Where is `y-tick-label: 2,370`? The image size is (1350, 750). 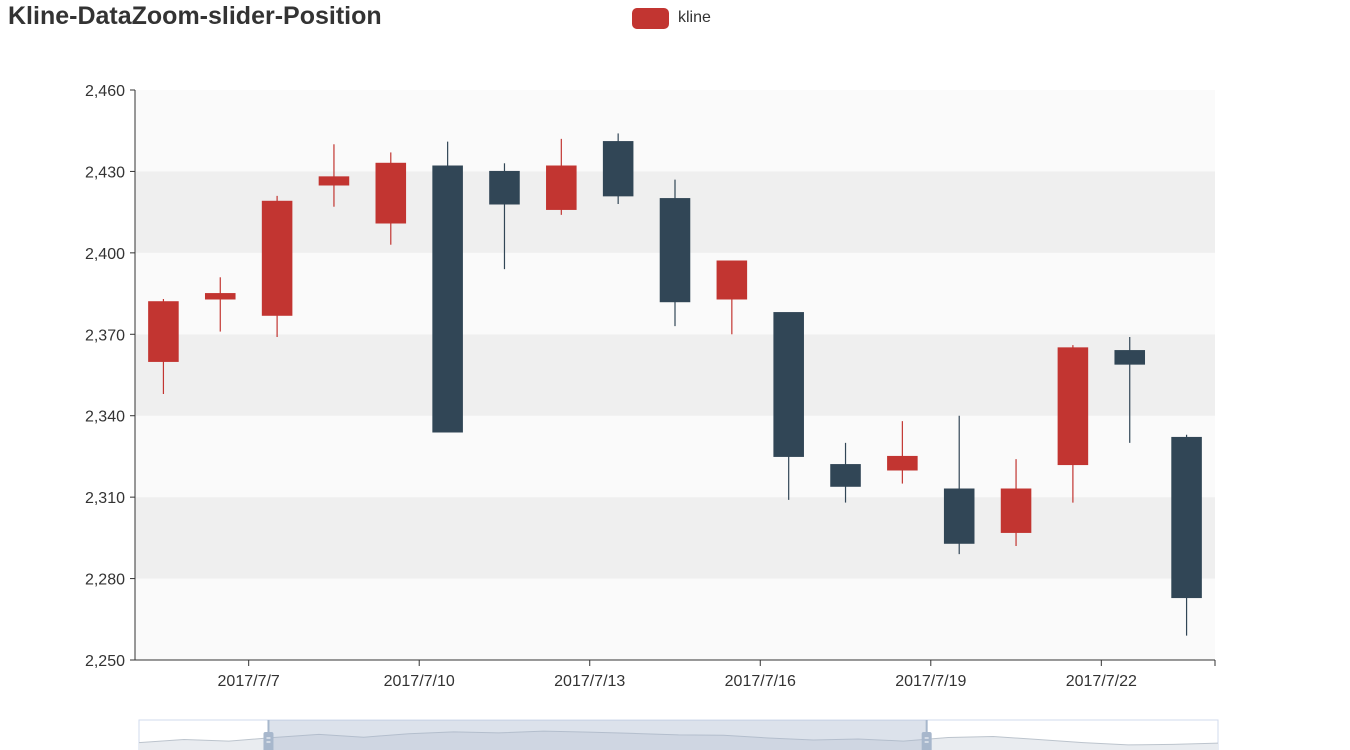
y-tick-label: 2,370 is located at coordinates (105, 335).